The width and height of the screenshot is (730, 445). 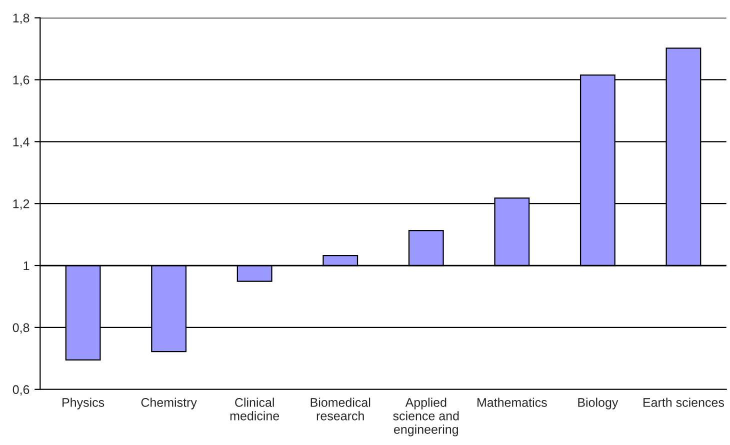 I want to click on y-tick-label: 0,8, so click(x=21, y=328).